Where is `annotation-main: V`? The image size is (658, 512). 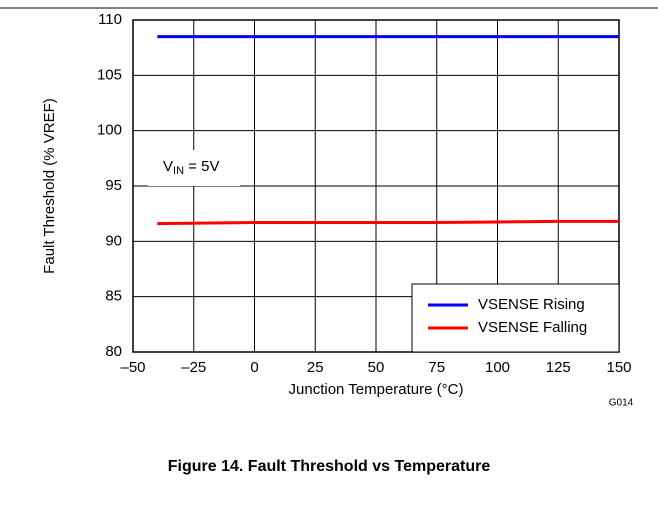
annotation-main: V is located at coordinates (168, 166).